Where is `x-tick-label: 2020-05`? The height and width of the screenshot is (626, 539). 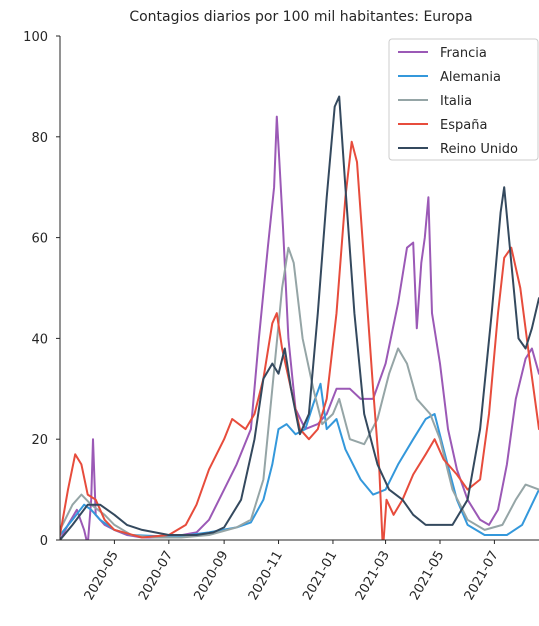
x-tick-label: 2020-05 is located at coordinates (102, 576).